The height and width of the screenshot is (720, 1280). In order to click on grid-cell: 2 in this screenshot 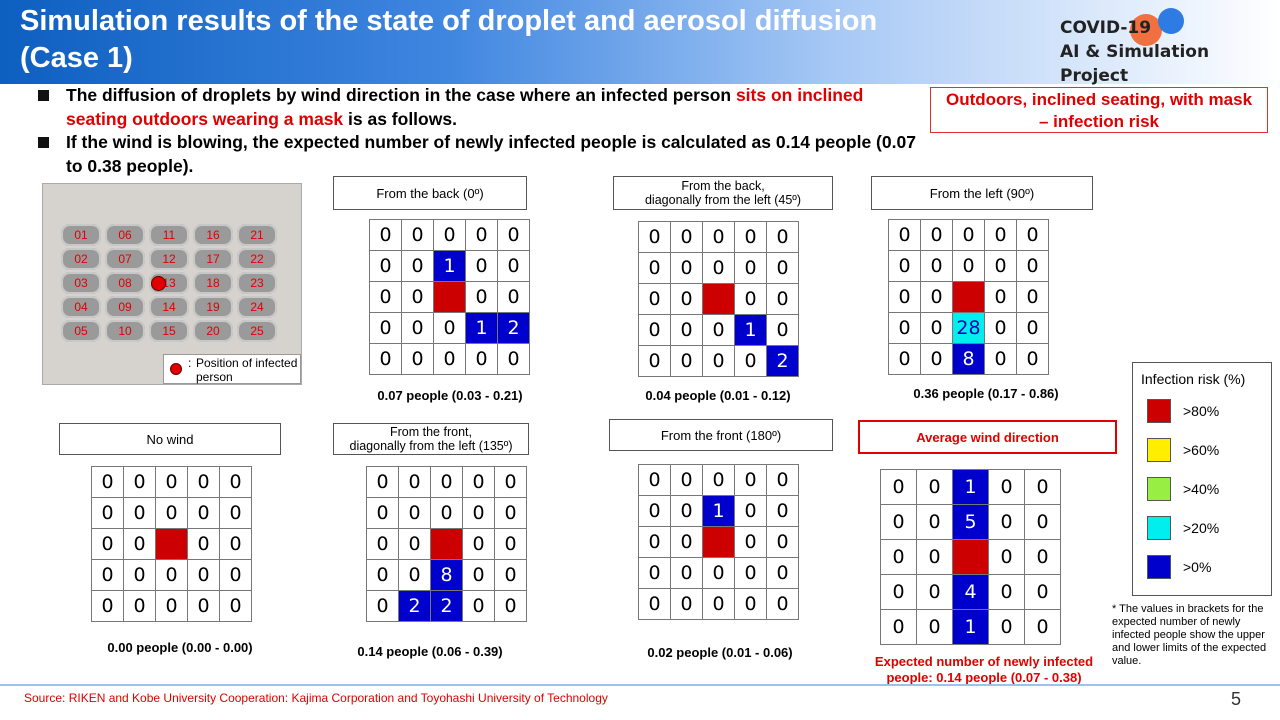, I will do `click(782, 361)`.